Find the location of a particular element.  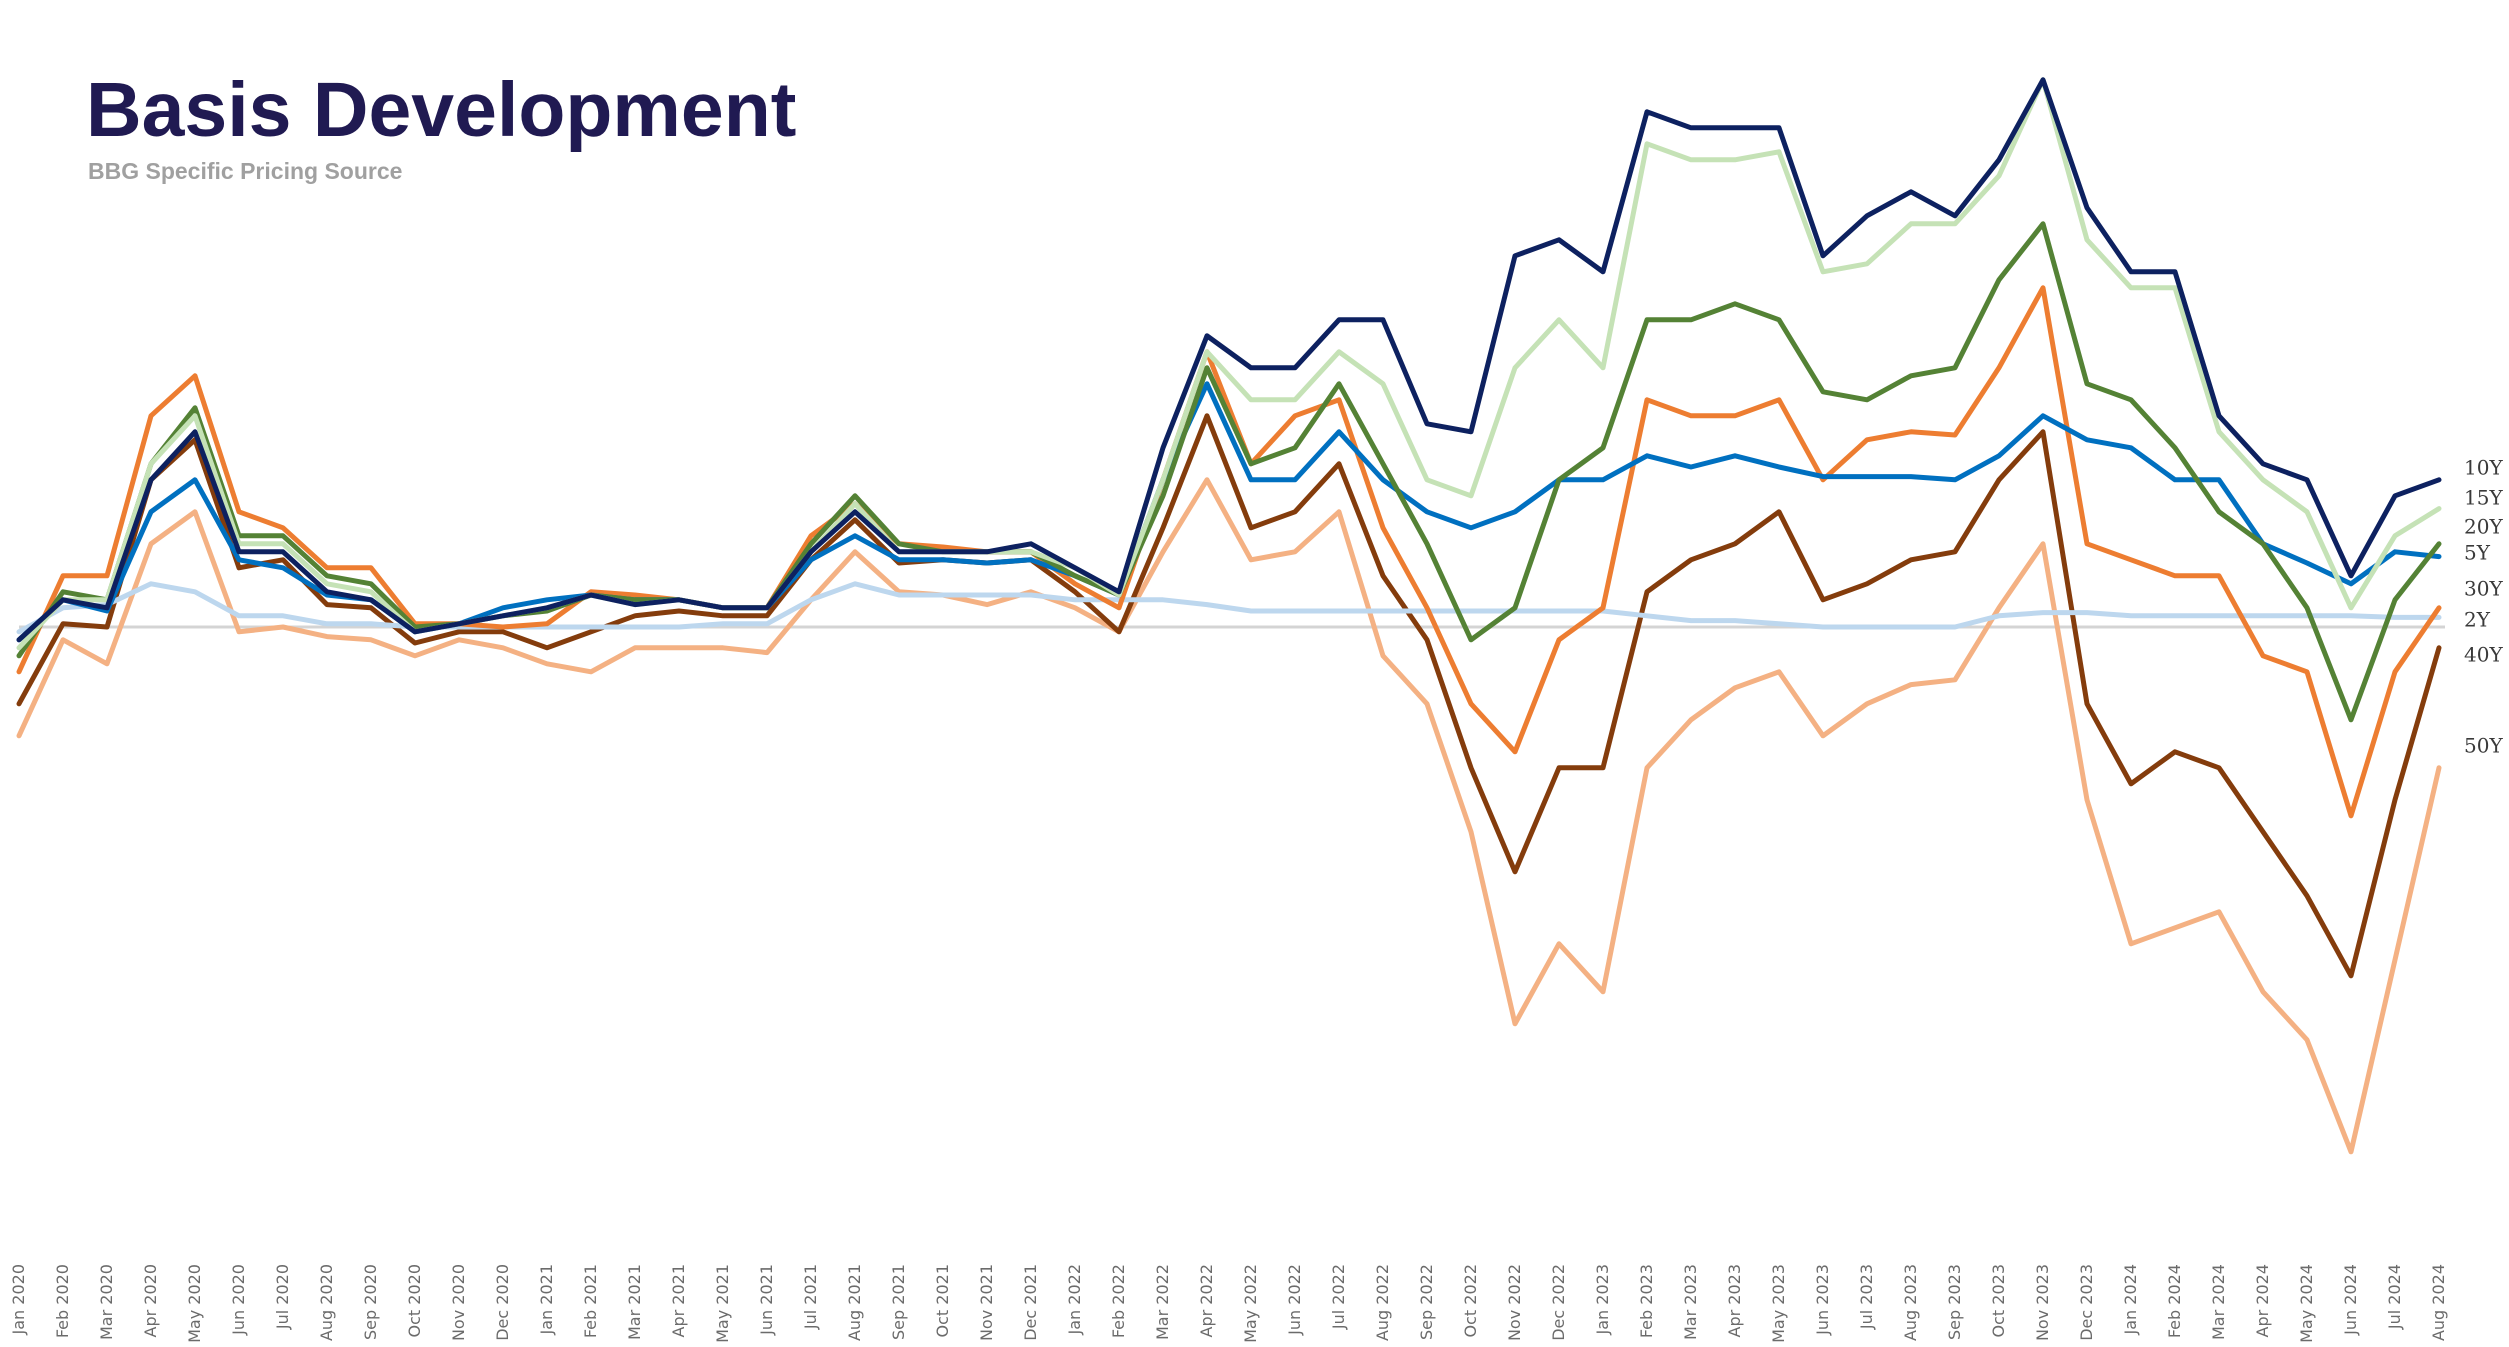

x-tick-label: Dec 2023 is located at coordinates (2086, 1302).